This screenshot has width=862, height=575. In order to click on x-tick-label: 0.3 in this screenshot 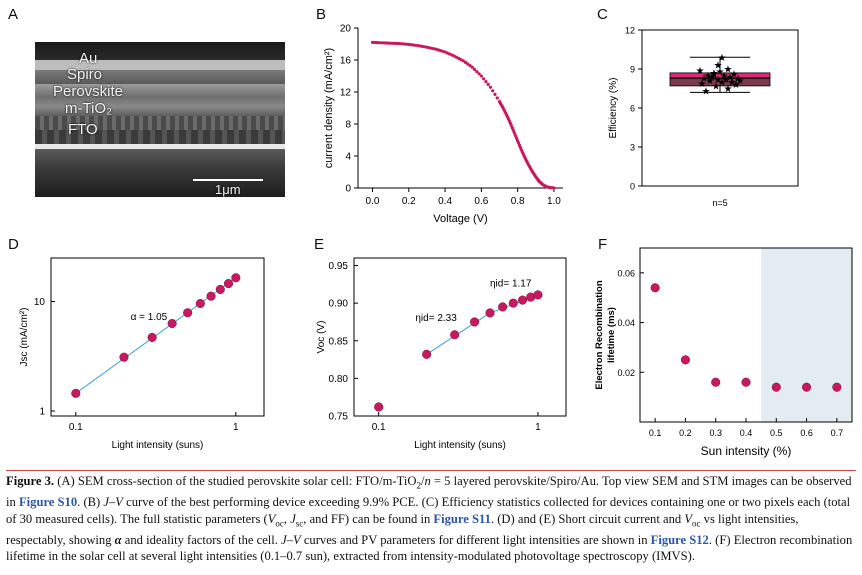, I will do `click(715, 433)`.